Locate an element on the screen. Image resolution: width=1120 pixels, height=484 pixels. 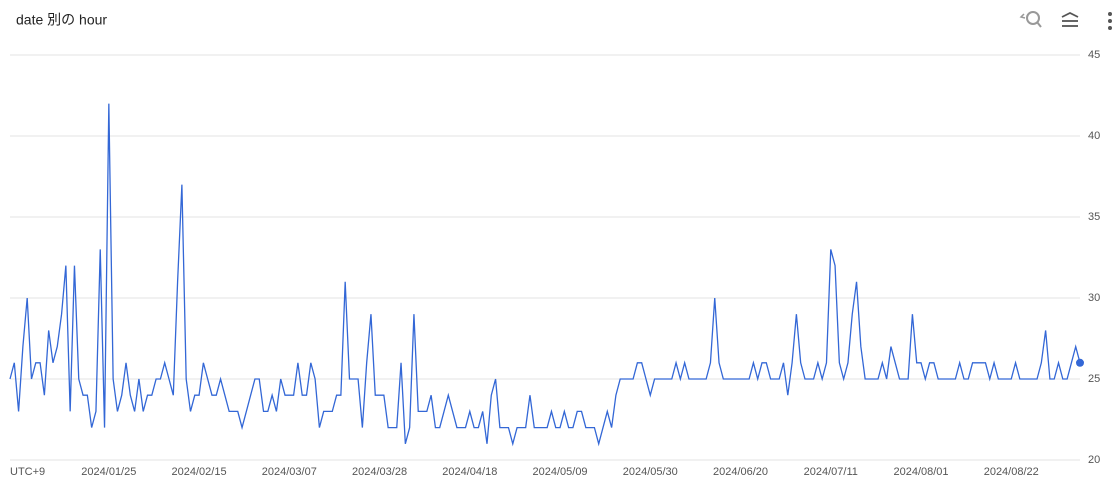
reset-zoom-icon is located at coordinates (1030, 19).